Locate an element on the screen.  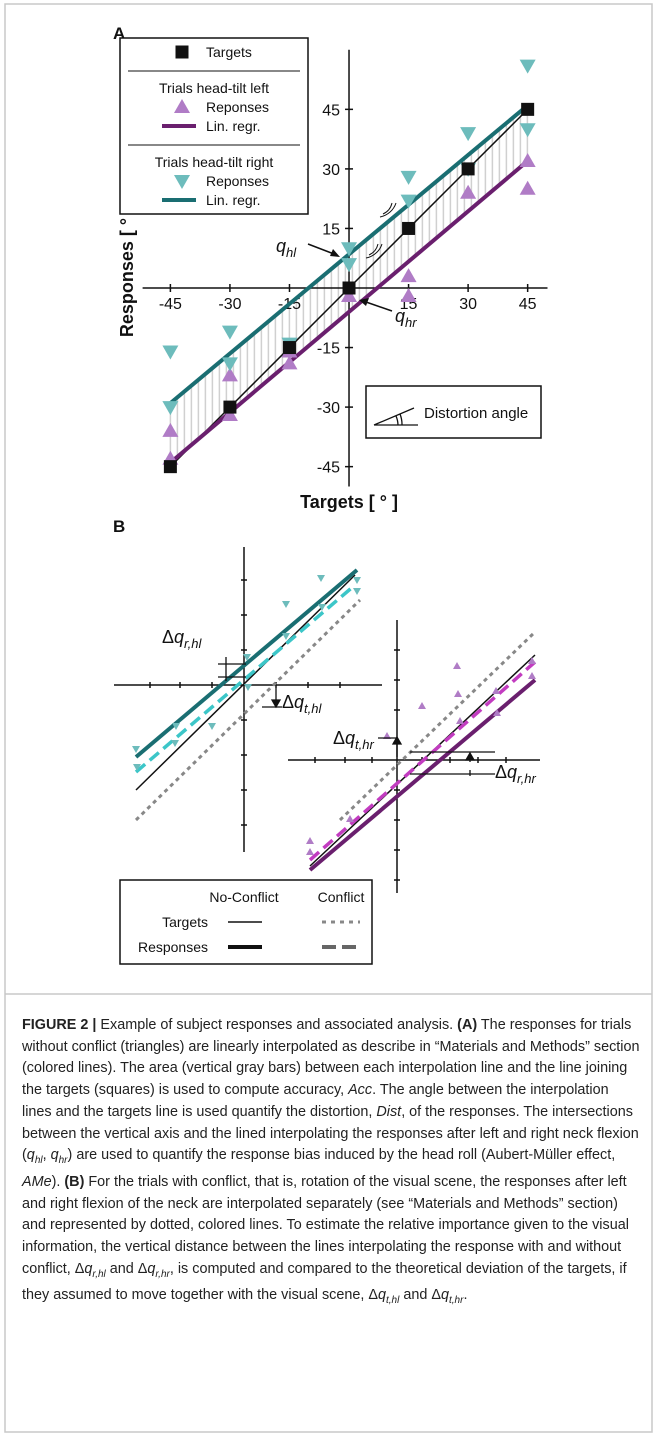
distortion-key is located at coordinates (453, 412).